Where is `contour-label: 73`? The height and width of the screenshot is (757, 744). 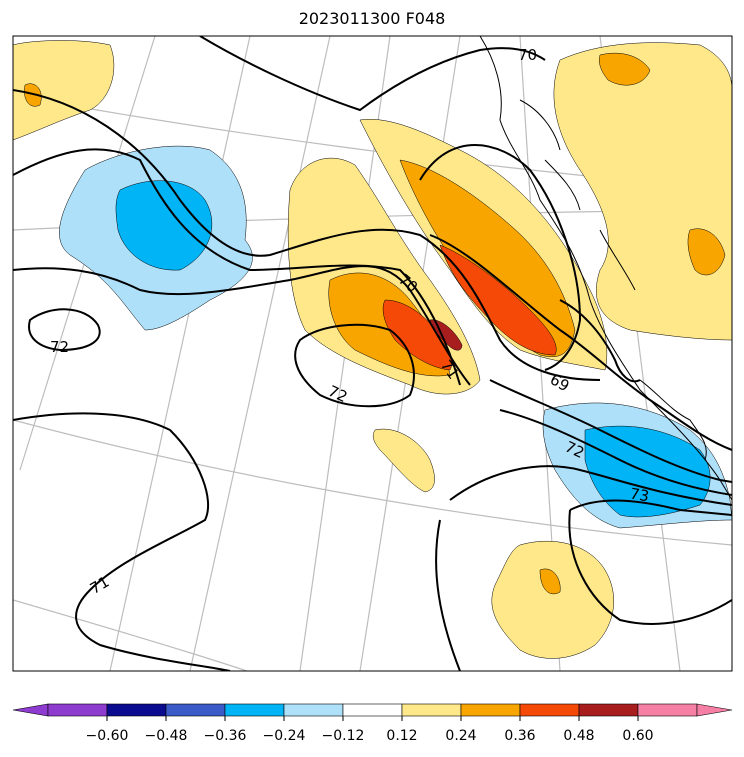
contour-label: 73 is located at coordinates (640, 494).